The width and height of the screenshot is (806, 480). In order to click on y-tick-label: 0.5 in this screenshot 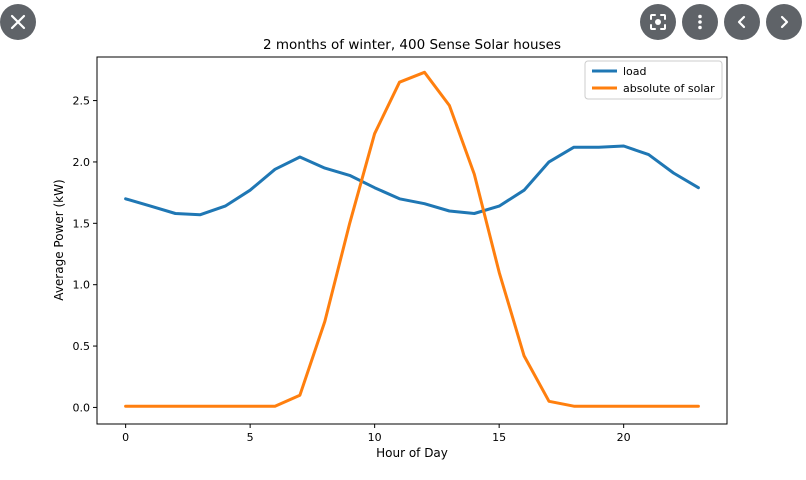, I will do `click(82, 346)`.